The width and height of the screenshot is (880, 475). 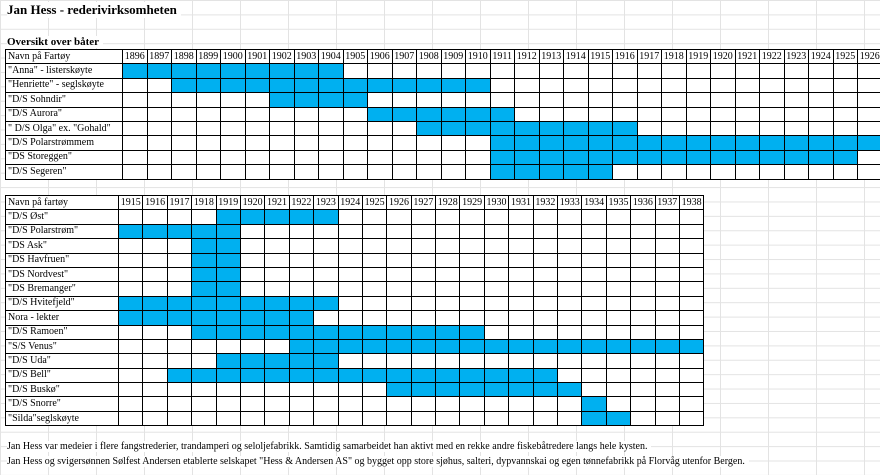 What do you see at coordinates (478, 56) in the screenshot?
I see `year-header: 1910` at bounding box center [478, 56].